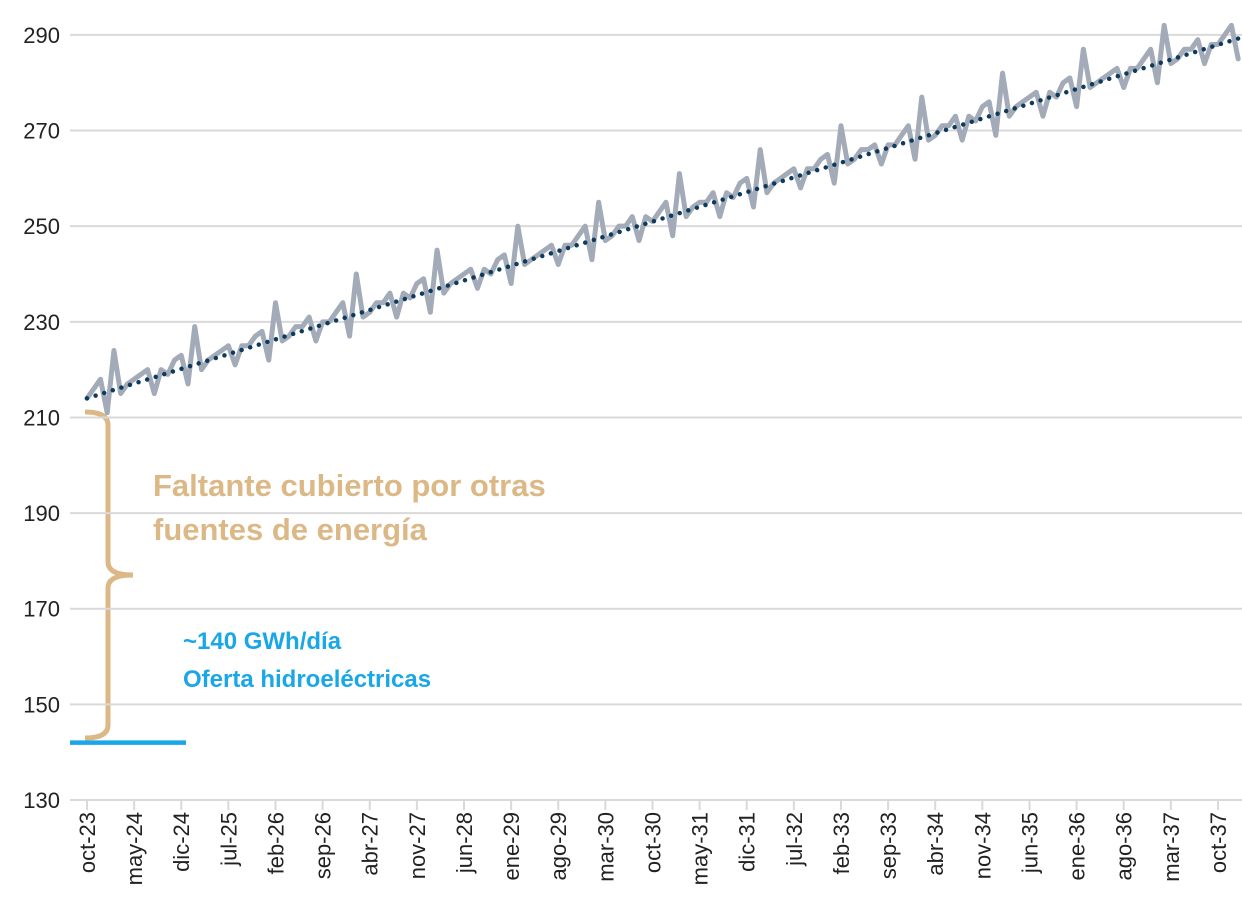 This screenshot has height=909, width=1242. What do you see at coordinates (134, 848) in the screenshot?
I see `x-tick-label: may-24` at bounding box center [134, 848].